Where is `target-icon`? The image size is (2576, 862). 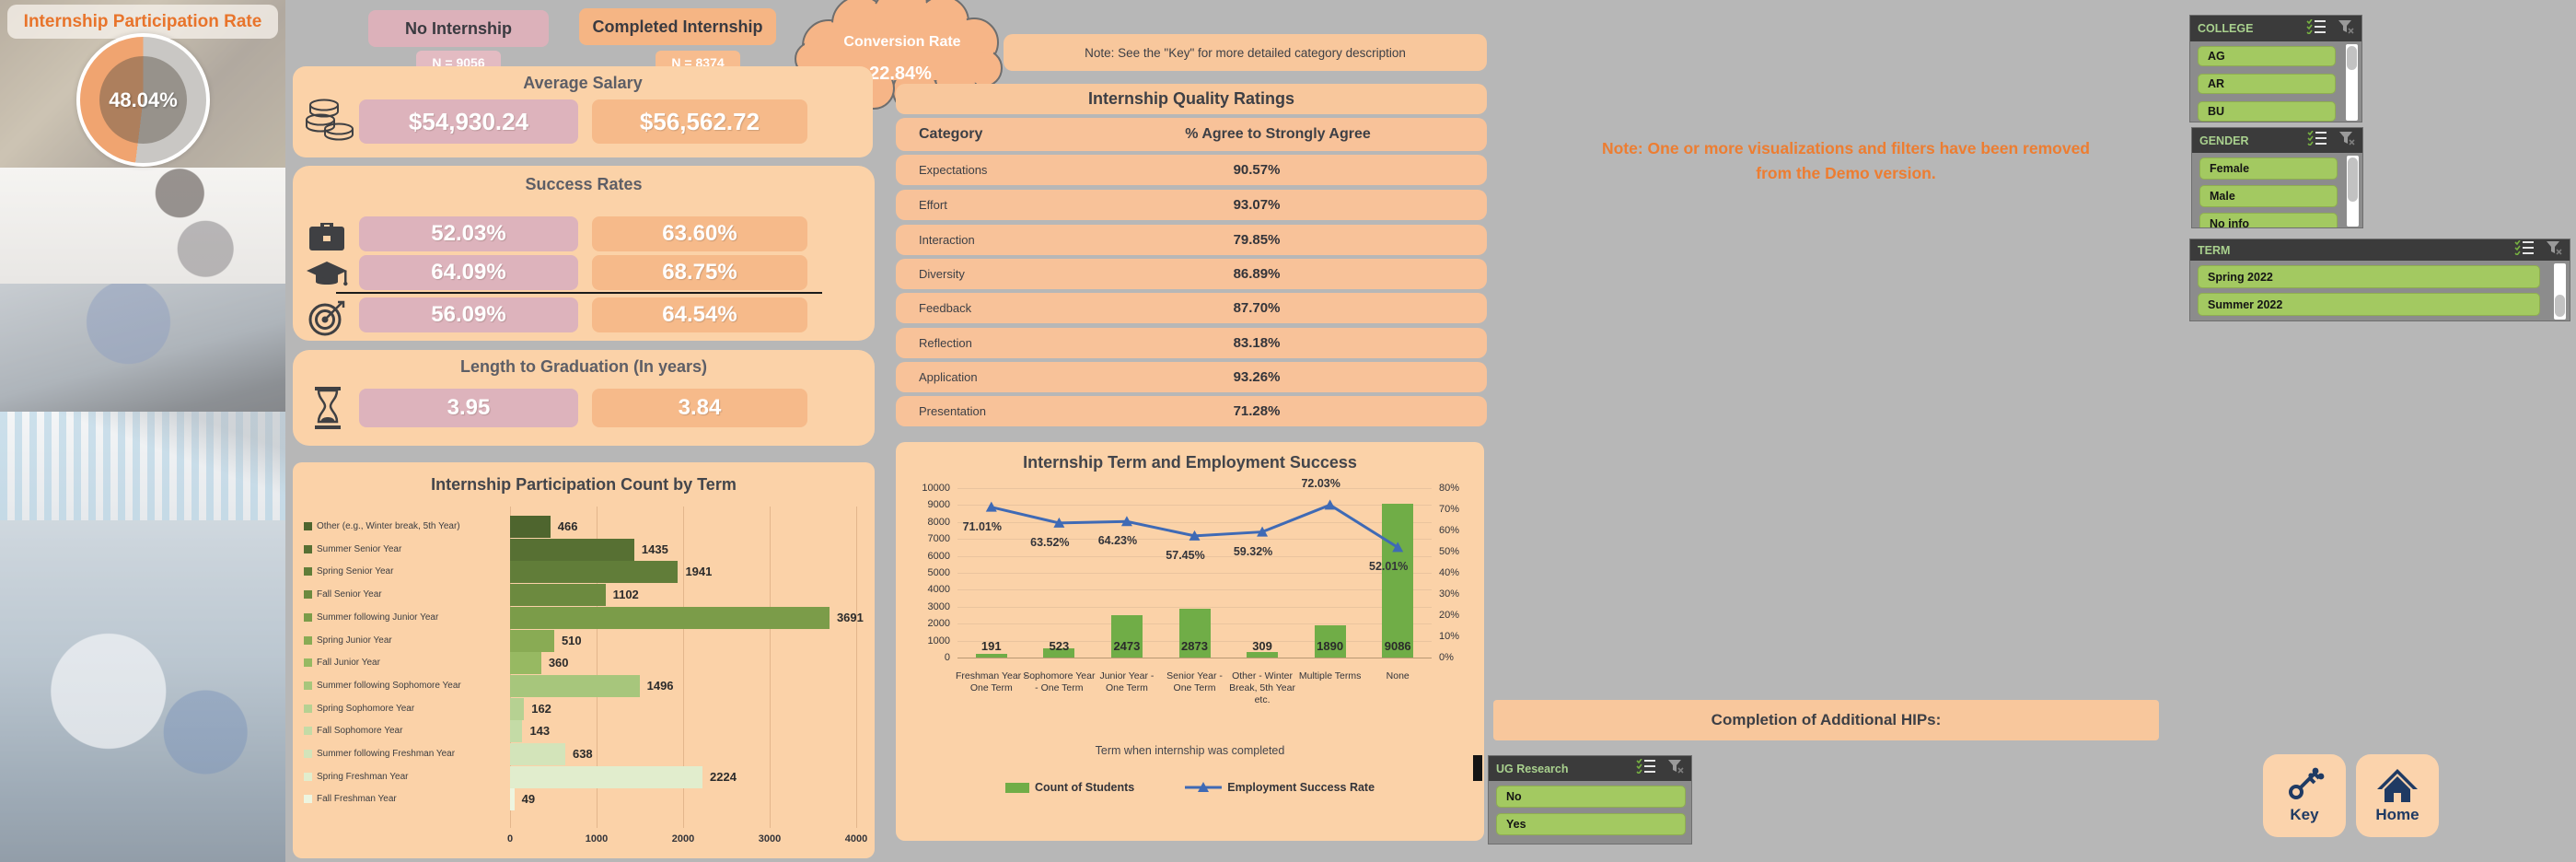
target-icon is located at coordinates (327, 321).